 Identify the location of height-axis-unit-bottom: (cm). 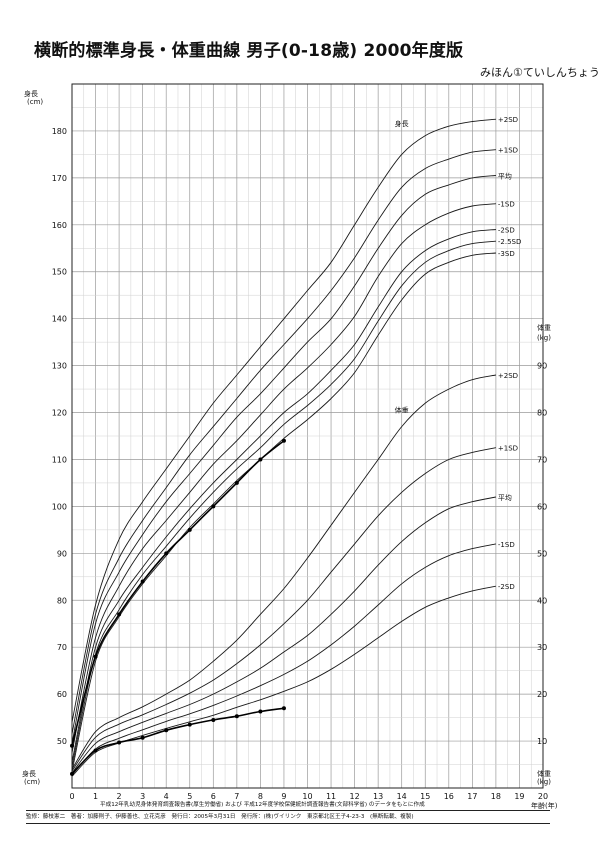
(32, 782).